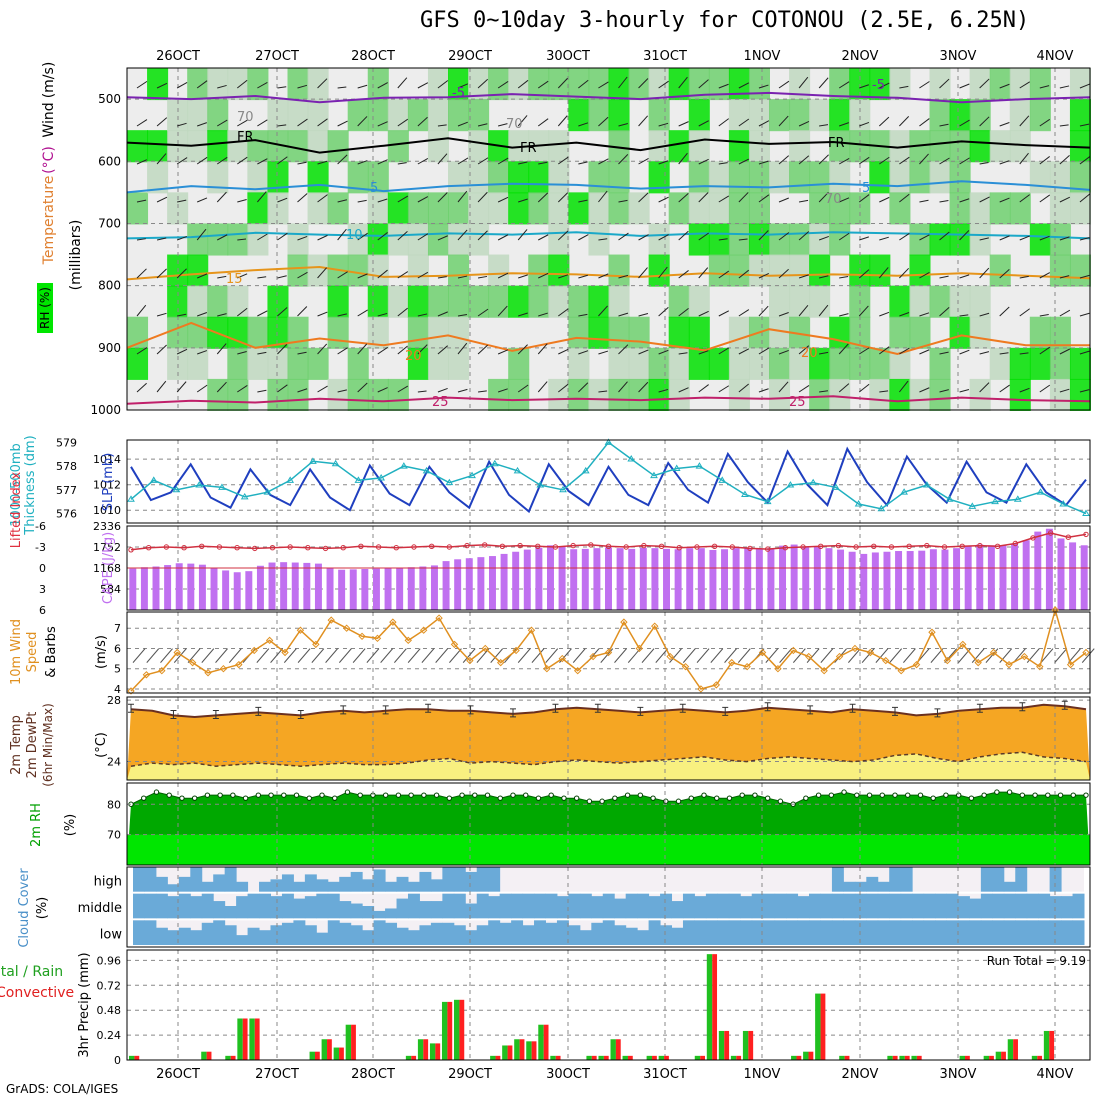  I want to click on contour-label: FR, so click(528, 148).